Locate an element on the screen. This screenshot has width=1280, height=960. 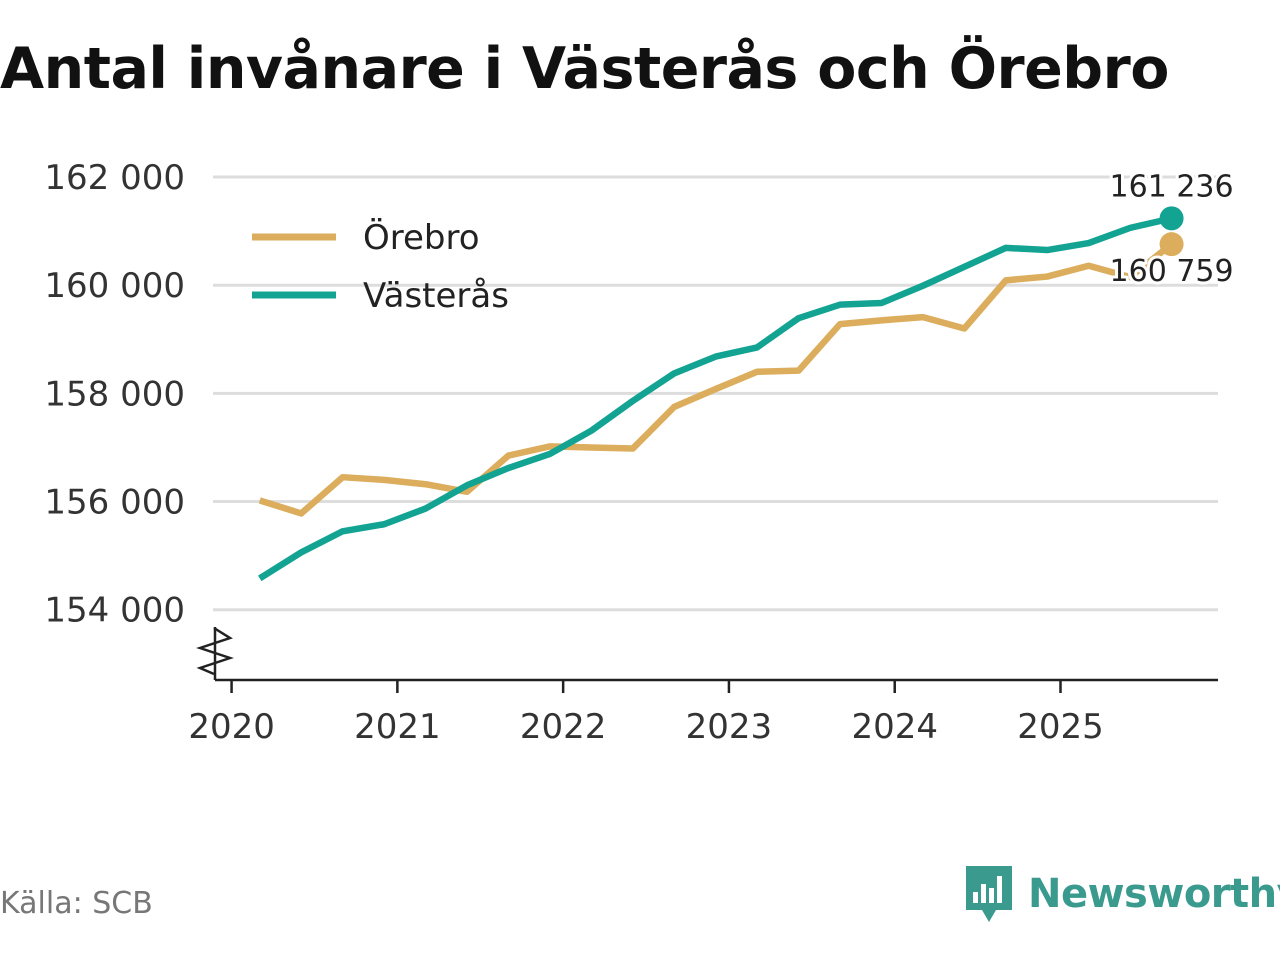
y-tick-label: 154 000 is located at coordinates (114, 611).